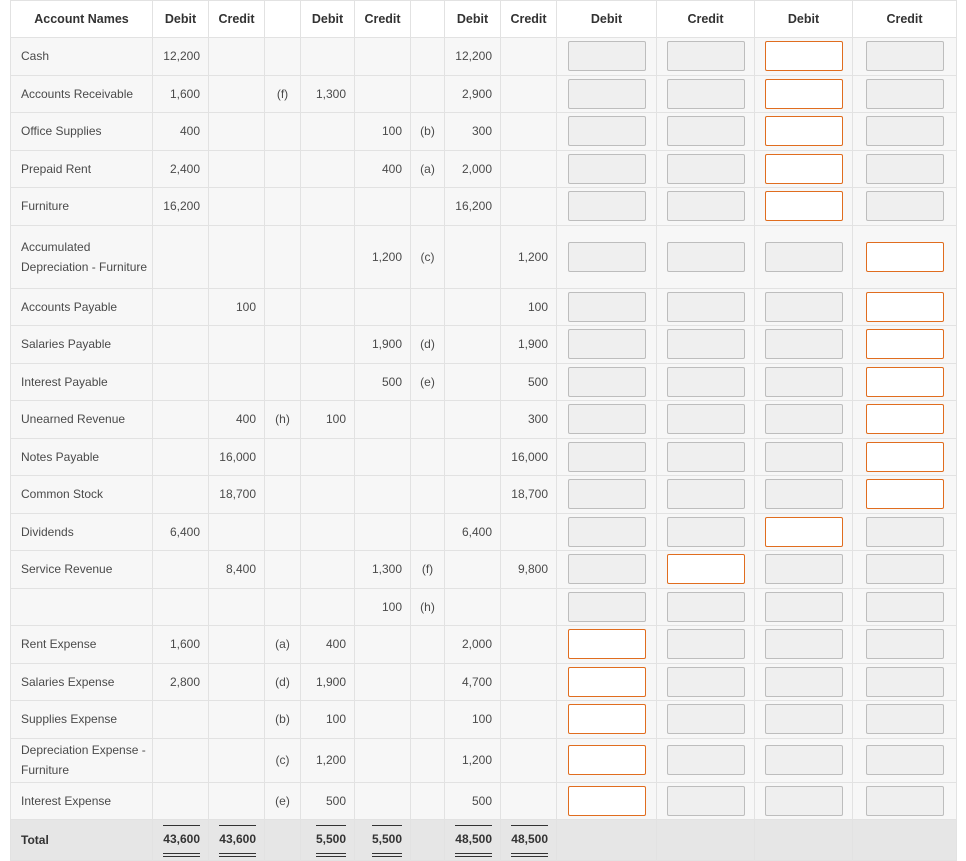 The width and height of the screenshot is (966, 861). Describe the element at coordinates (236, 644) in the screenshot. I see `tb-credit` at that location.